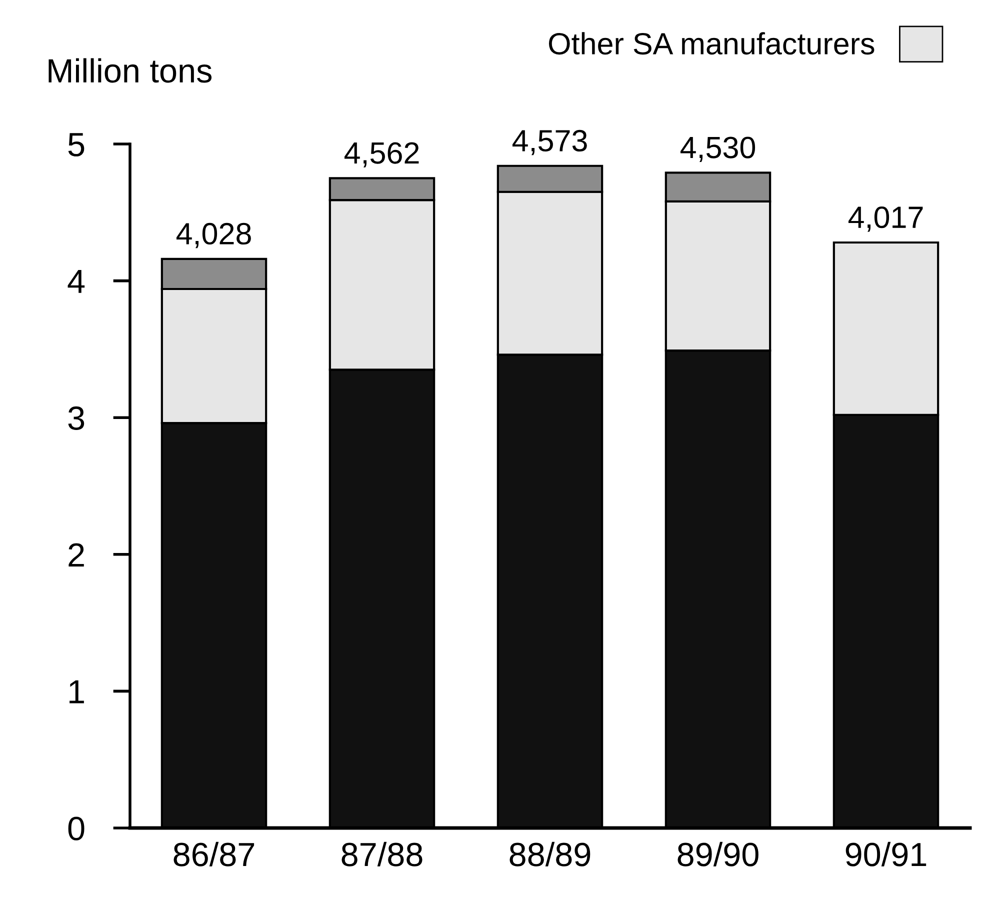 Image resolution: width=1000 pixels, height=900 pixels. I want to click on y-tick-label: 1, so click(77, 692).